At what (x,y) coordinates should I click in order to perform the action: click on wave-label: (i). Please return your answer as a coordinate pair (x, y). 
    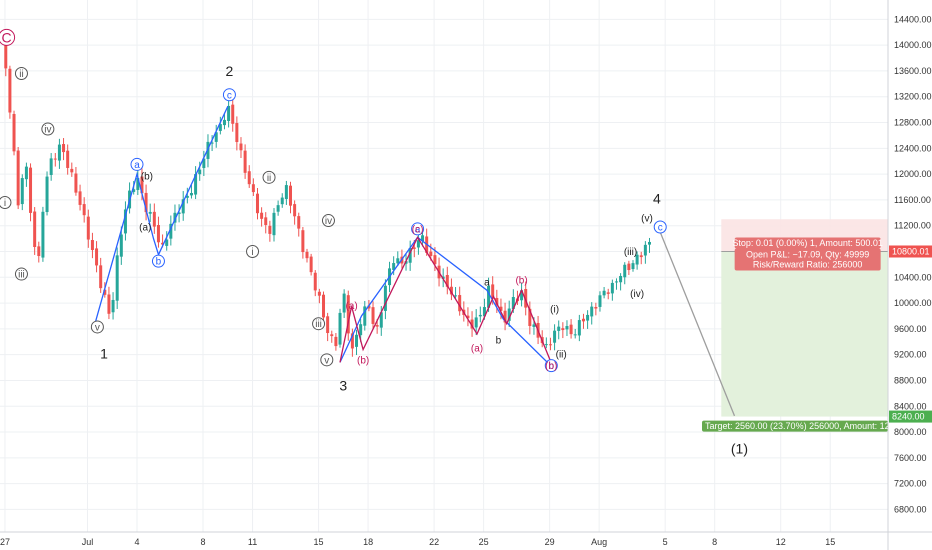
    Looking at the image, I should click on (554, 309).